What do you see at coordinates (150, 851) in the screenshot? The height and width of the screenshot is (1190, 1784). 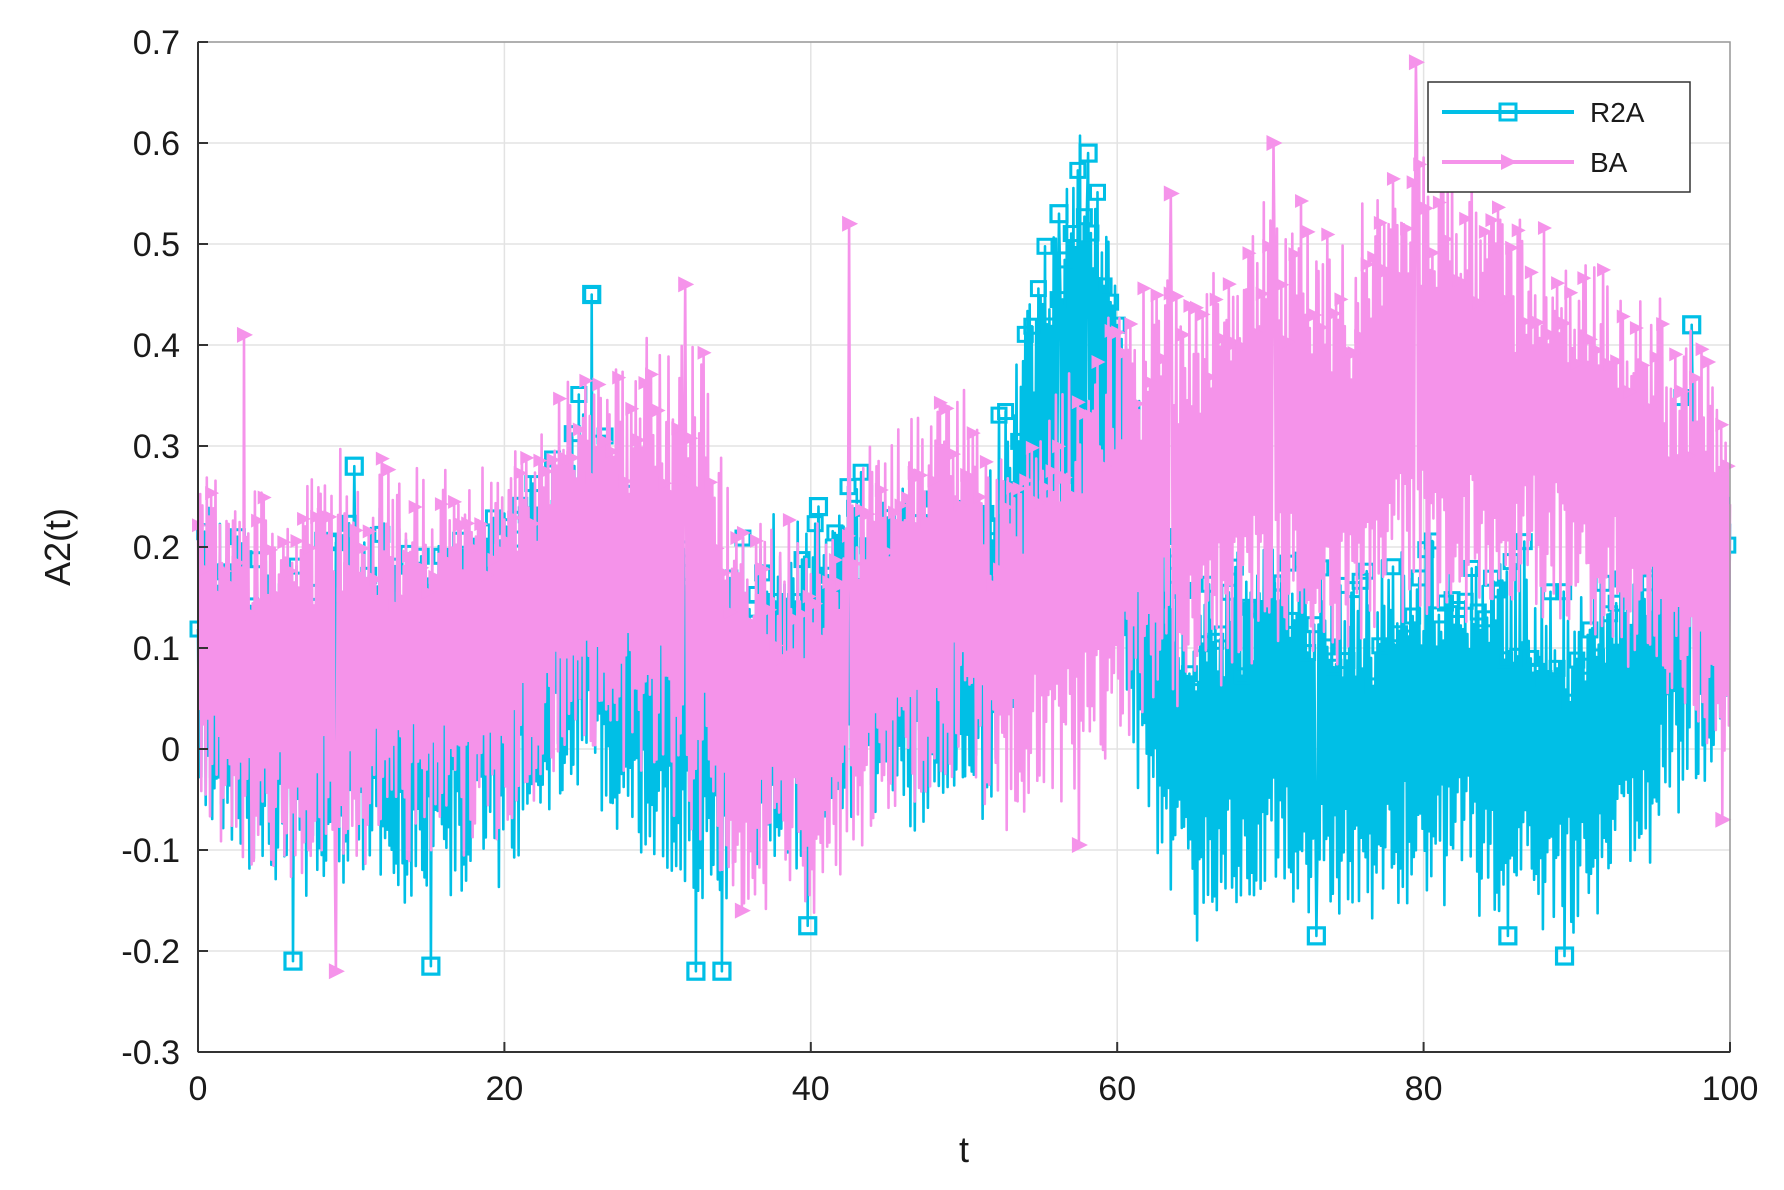 I see `y-tick-label: -0.1` at bounding box center [150, 851].